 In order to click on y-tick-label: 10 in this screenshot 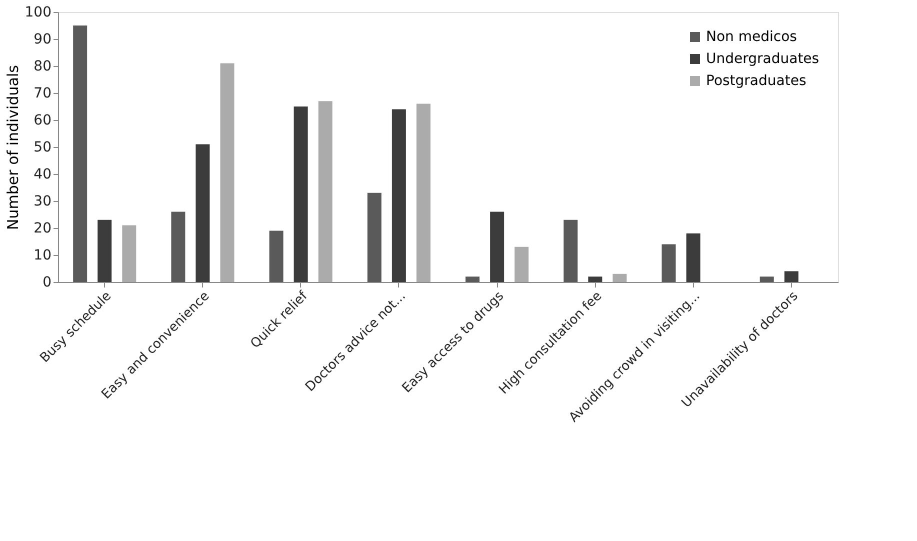, I will do `click(43, 256)`.